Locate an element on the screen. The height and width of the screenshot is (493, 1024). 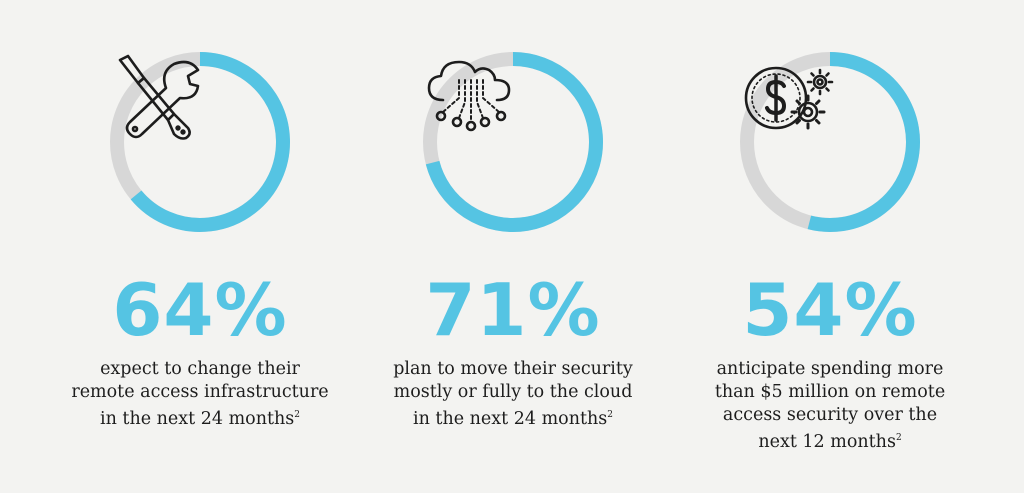
donut-1-svg is located at coordinates (200, 142).